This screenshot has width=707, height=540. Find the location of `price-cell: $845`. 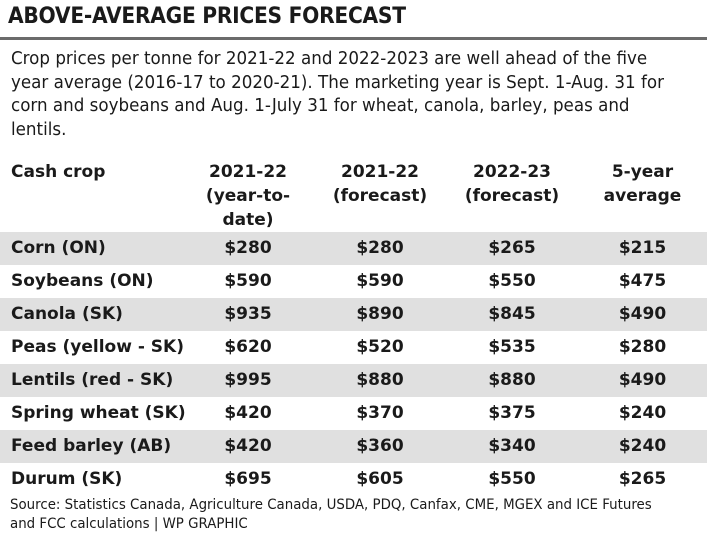

price-cell: $845 is located at coordinates (512, 314).